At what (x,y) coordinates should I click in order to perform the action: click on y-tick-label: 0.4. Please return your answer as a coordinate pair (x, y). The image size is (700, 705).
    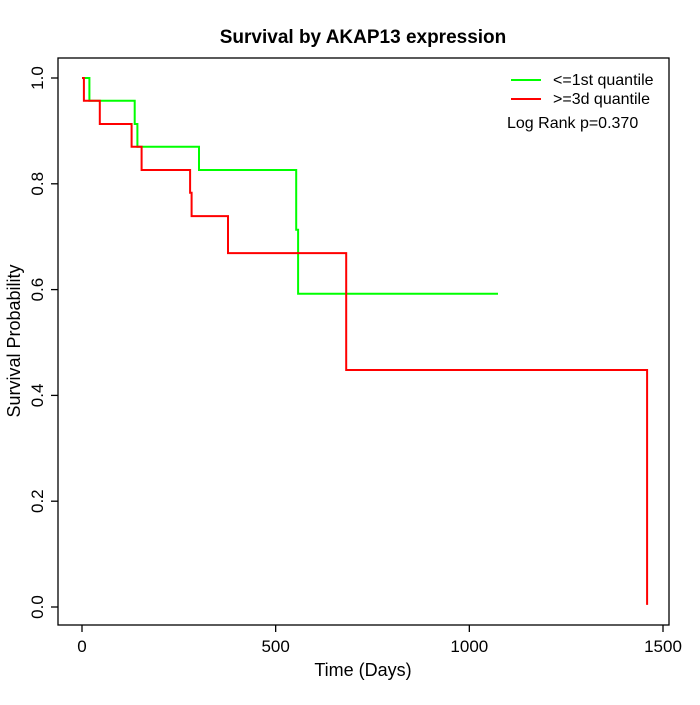
    Looking at the image, I should click on (37, 396).